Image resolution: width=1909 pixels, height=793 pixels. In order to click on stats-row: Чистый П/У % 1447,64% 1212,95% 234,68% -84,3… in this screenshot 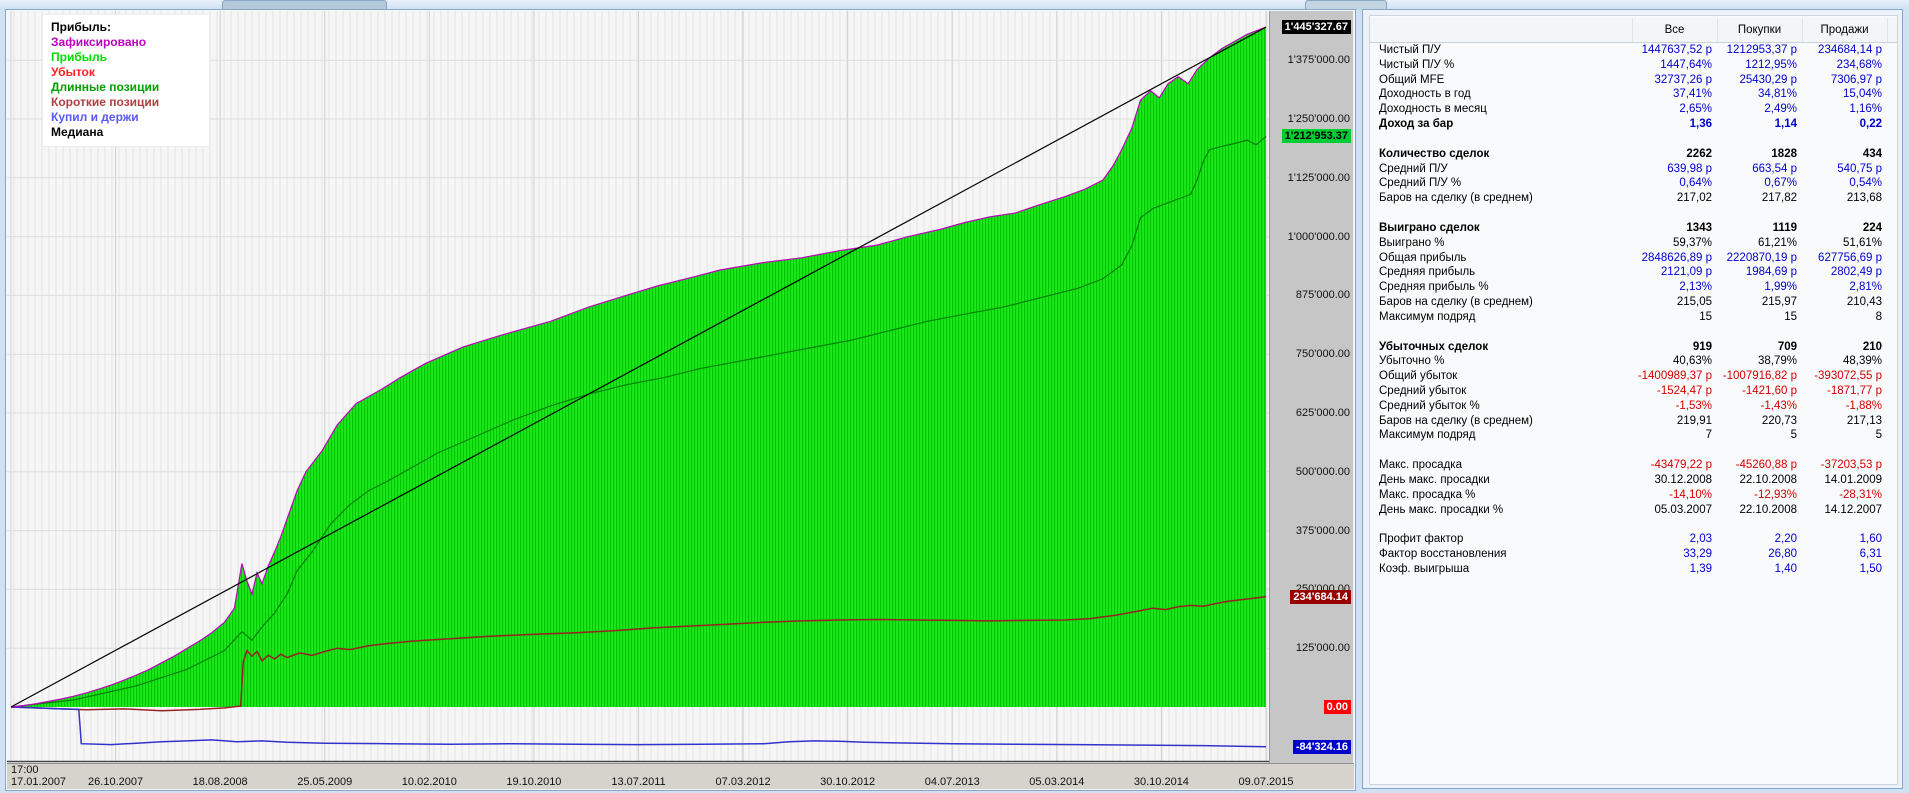, I will do `click(1633, 65)`.